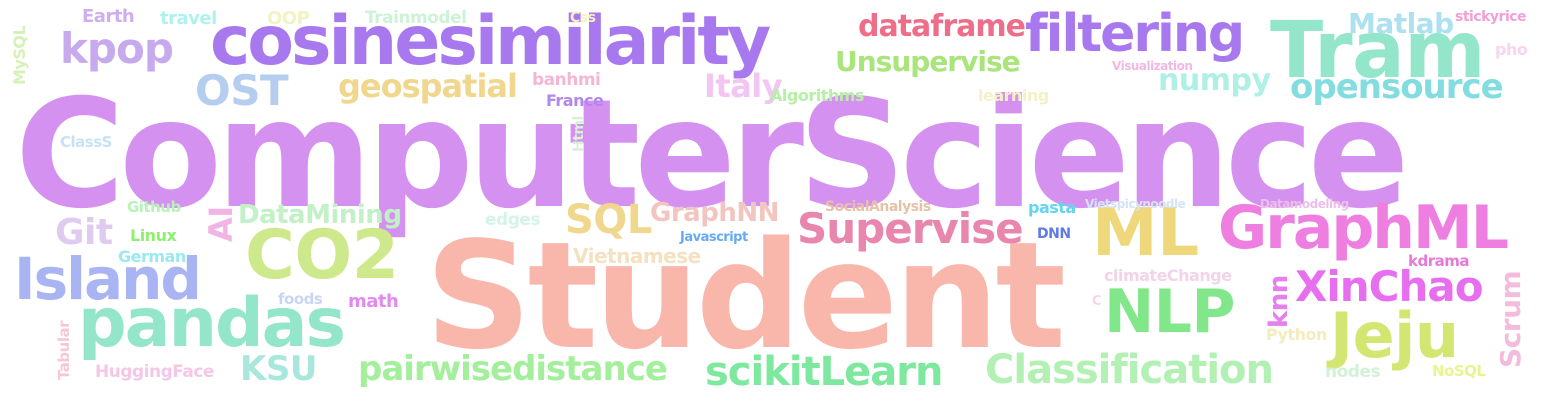  What do you see at coordinates (566, 80) in the screenshot?
I see `word-banhmi: banhmi` at bounding box center [566, 80].